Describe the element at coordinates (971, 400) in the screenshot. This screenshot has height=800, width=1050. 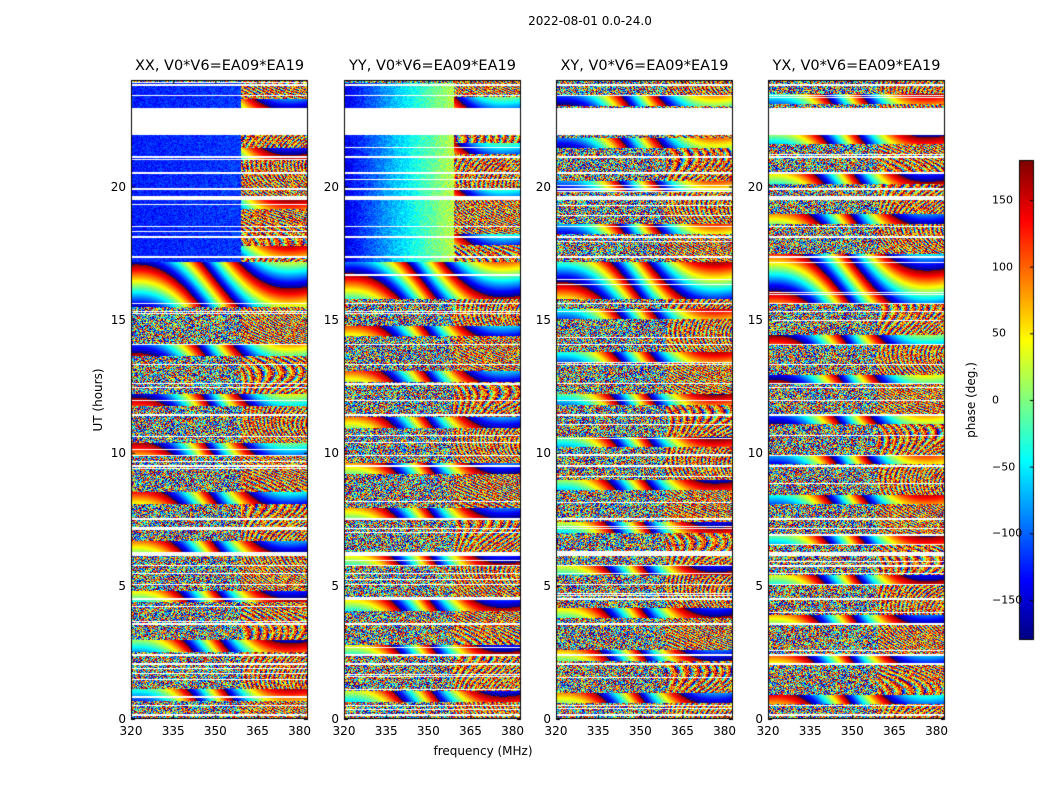
I see `colorbar-label: phase (deg.)` at that location.